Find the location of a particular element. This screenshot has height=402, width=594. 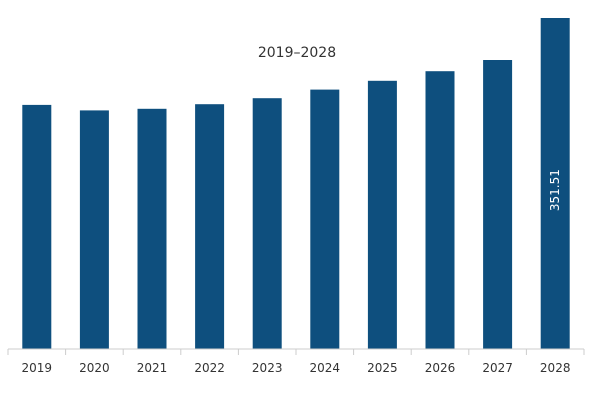

x-tick-label-2026: 2026 is located at coordinates (440, 368).